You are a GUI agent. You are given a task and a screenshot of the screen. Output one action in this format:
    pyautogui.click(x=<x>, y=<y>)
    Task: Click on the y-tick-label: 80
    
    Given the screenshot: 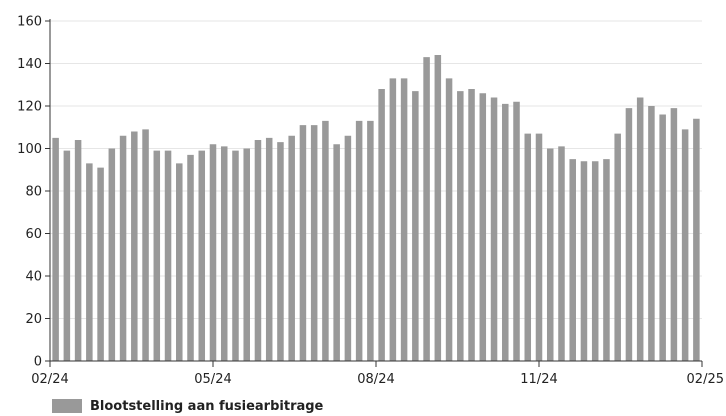 What is the action you would take?
    pyautogui.click(x=33, y=192)
    